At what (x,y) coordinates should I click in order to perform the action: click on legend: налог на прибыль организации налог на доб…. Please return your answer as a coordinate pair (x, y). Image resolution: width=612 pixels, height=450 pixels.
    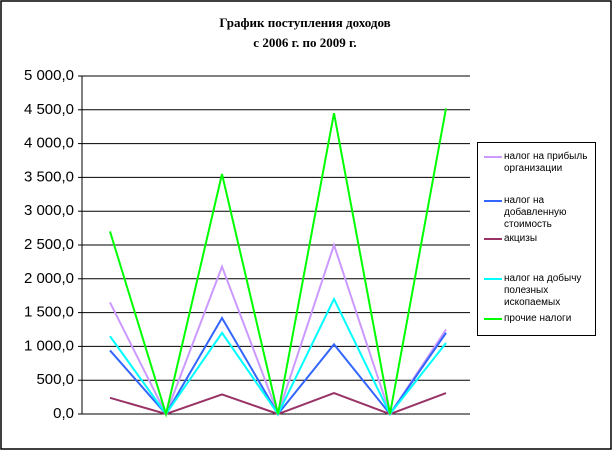
    Looking at the image, I should click on (536, 239).